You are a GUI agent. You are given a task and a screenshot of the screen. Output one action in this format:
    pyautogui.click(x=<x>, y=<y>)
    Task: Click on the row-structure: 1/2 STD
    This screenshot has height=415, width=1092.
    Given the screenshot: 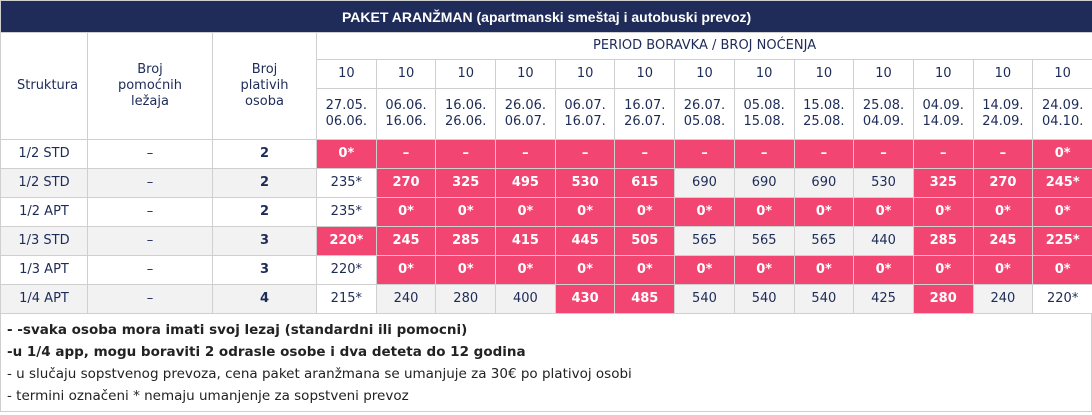 What is the action you would take?
    pyautogui.click(x=44, y=183)
    